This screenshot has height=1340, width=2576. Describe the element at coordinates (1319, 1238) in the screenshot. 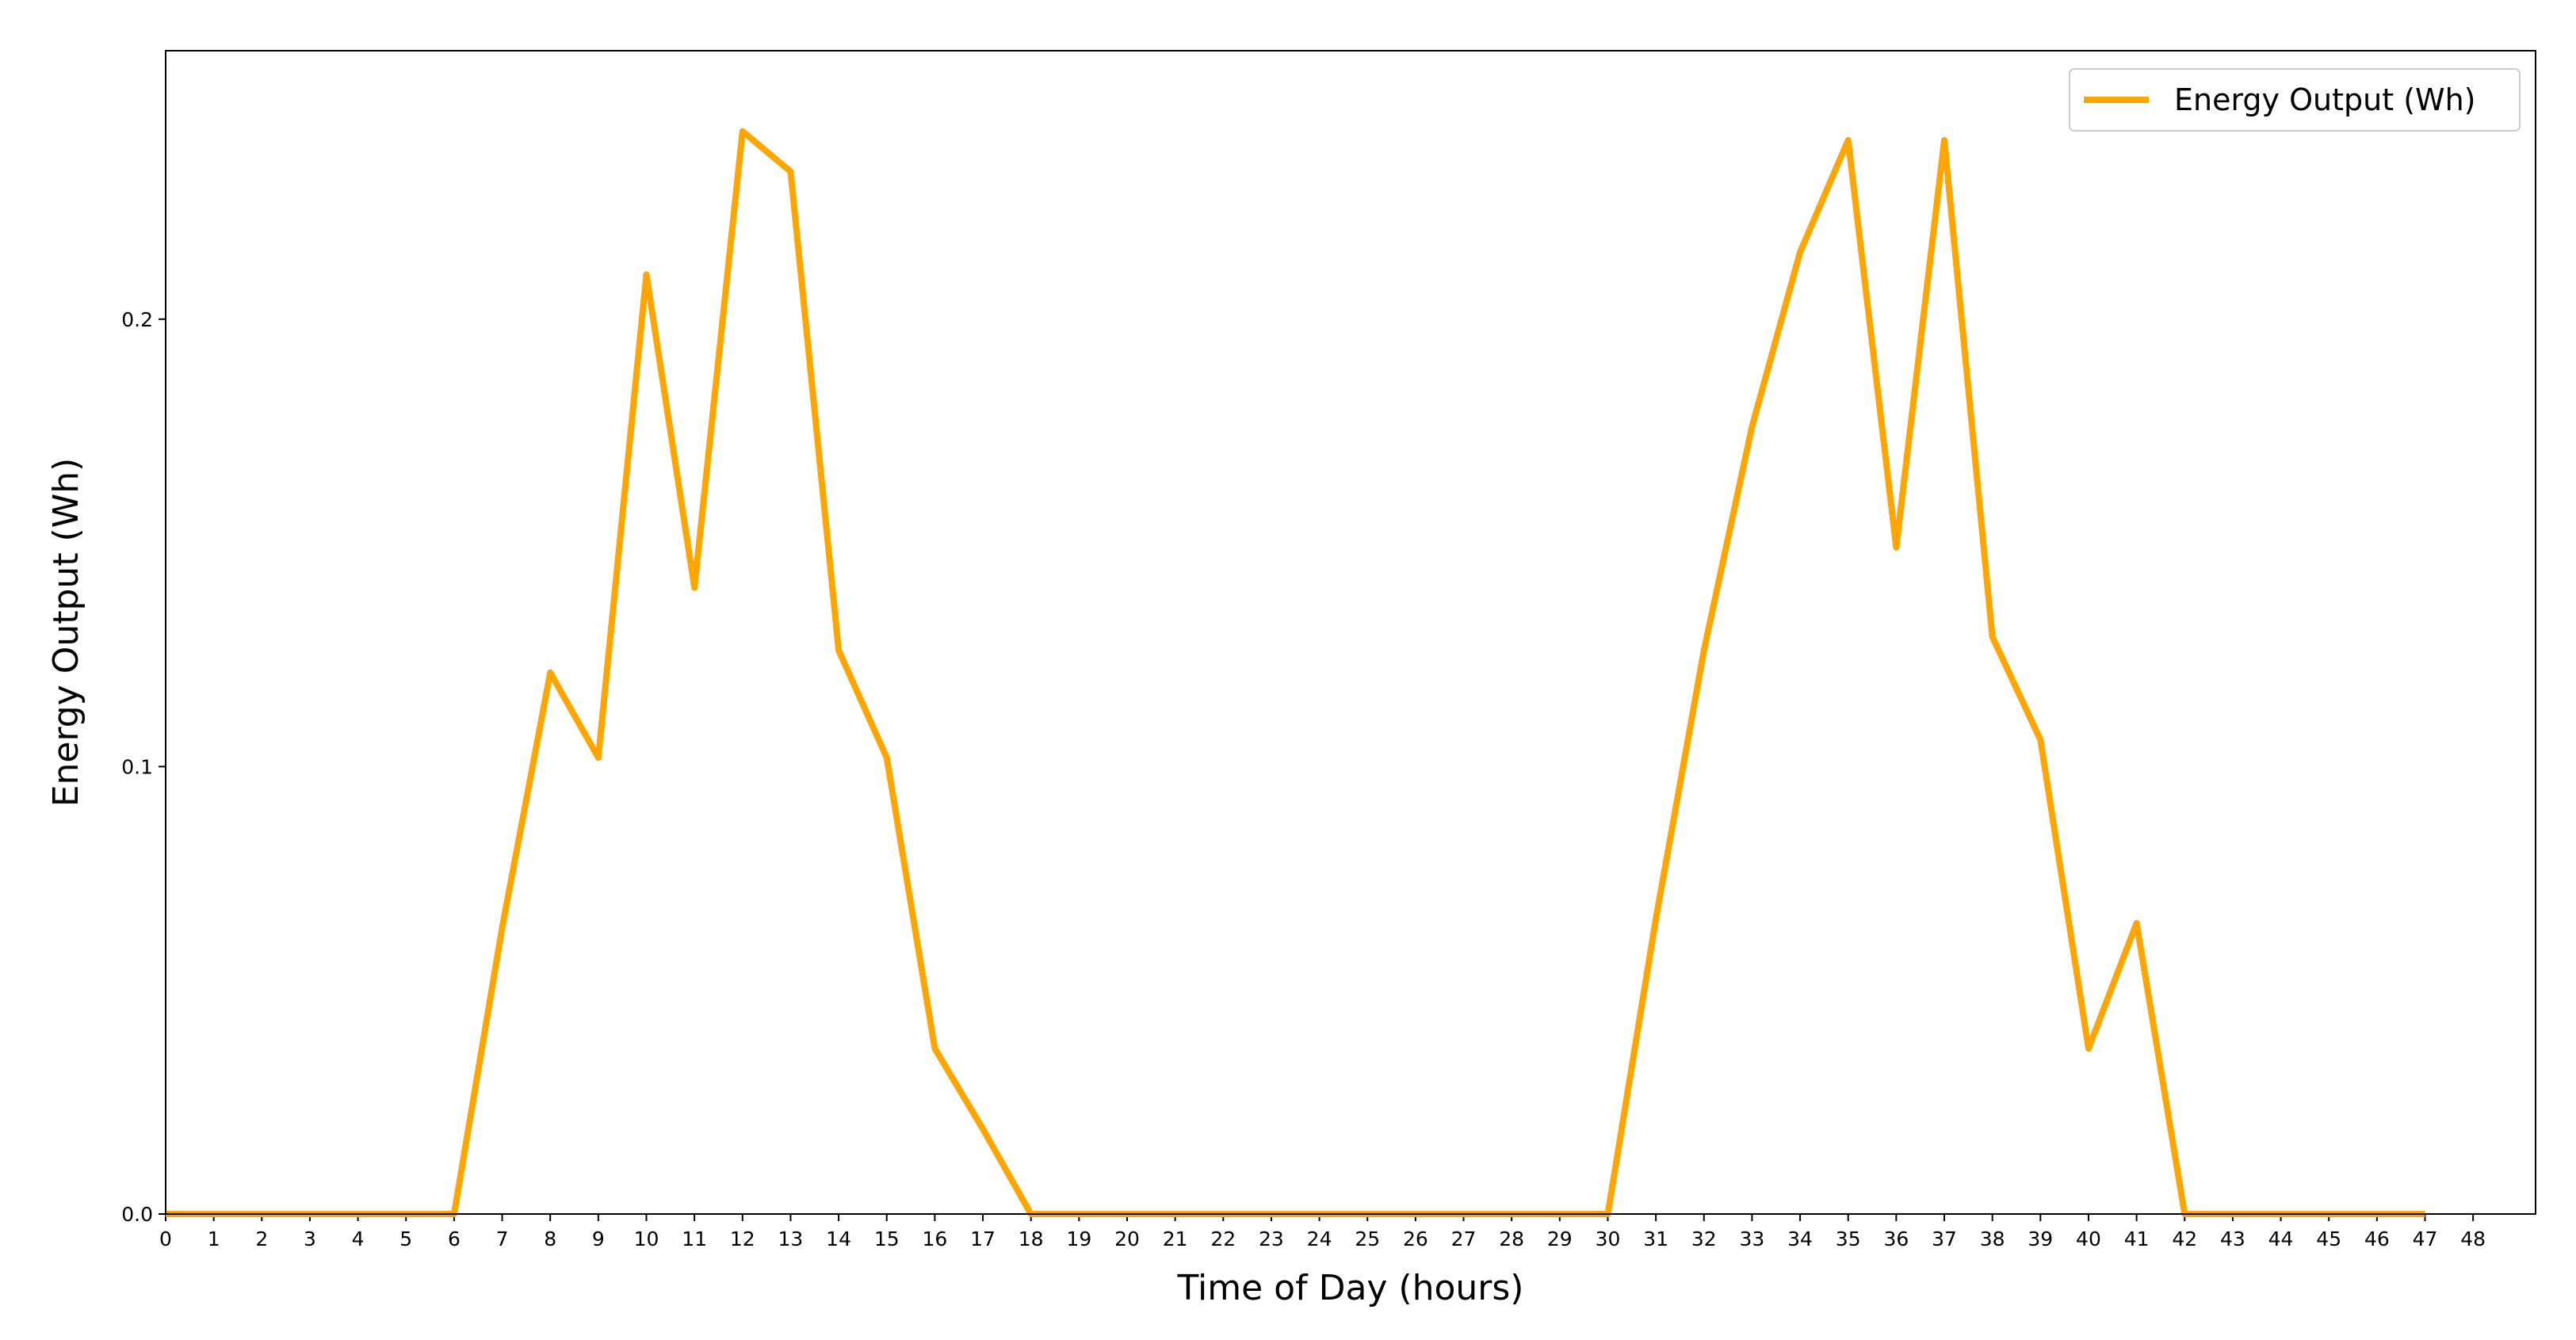

I see `x-tick-label: 24` at that location.